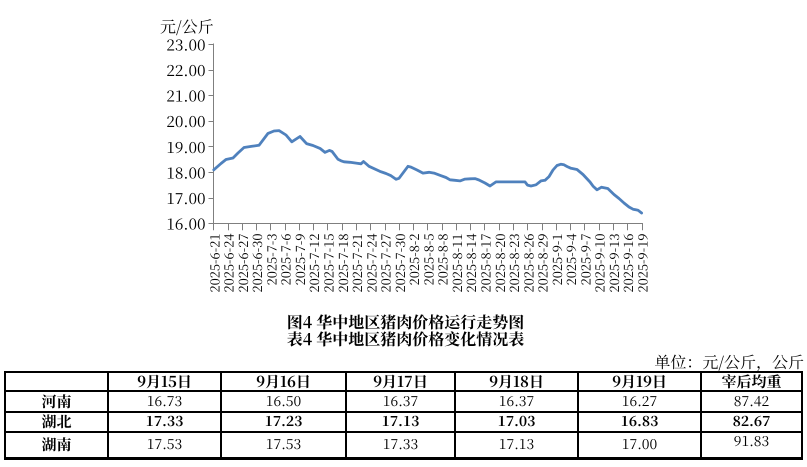  I want to click on svg-text: 2025-8-14, so click(470, 263).